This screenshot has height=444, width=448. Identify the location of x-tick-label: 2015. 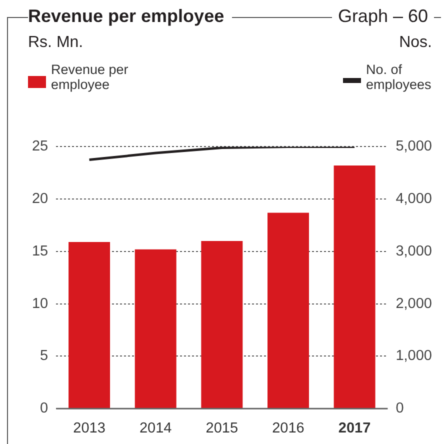
(222, 428).